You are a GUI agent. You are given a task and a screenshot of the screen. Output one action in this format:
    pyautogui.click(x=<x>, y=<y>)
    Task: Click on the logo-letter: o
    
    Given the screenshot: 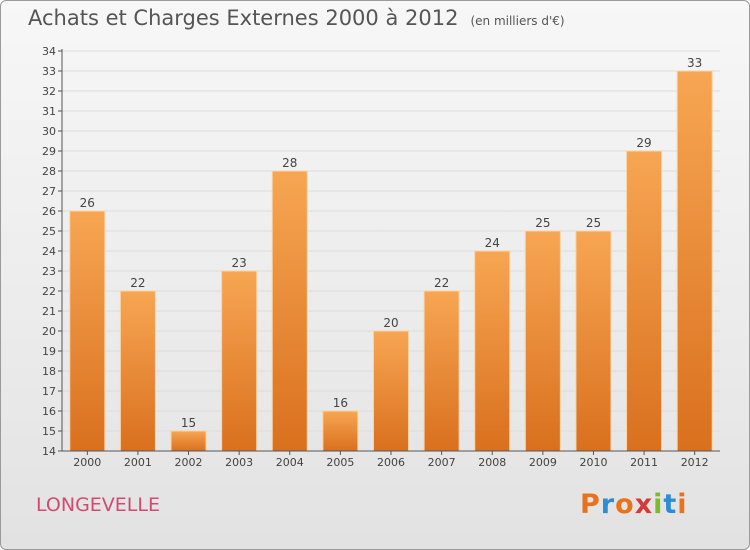 What is the action you would take?
    pyautogui.click(x=625, y=504)
    